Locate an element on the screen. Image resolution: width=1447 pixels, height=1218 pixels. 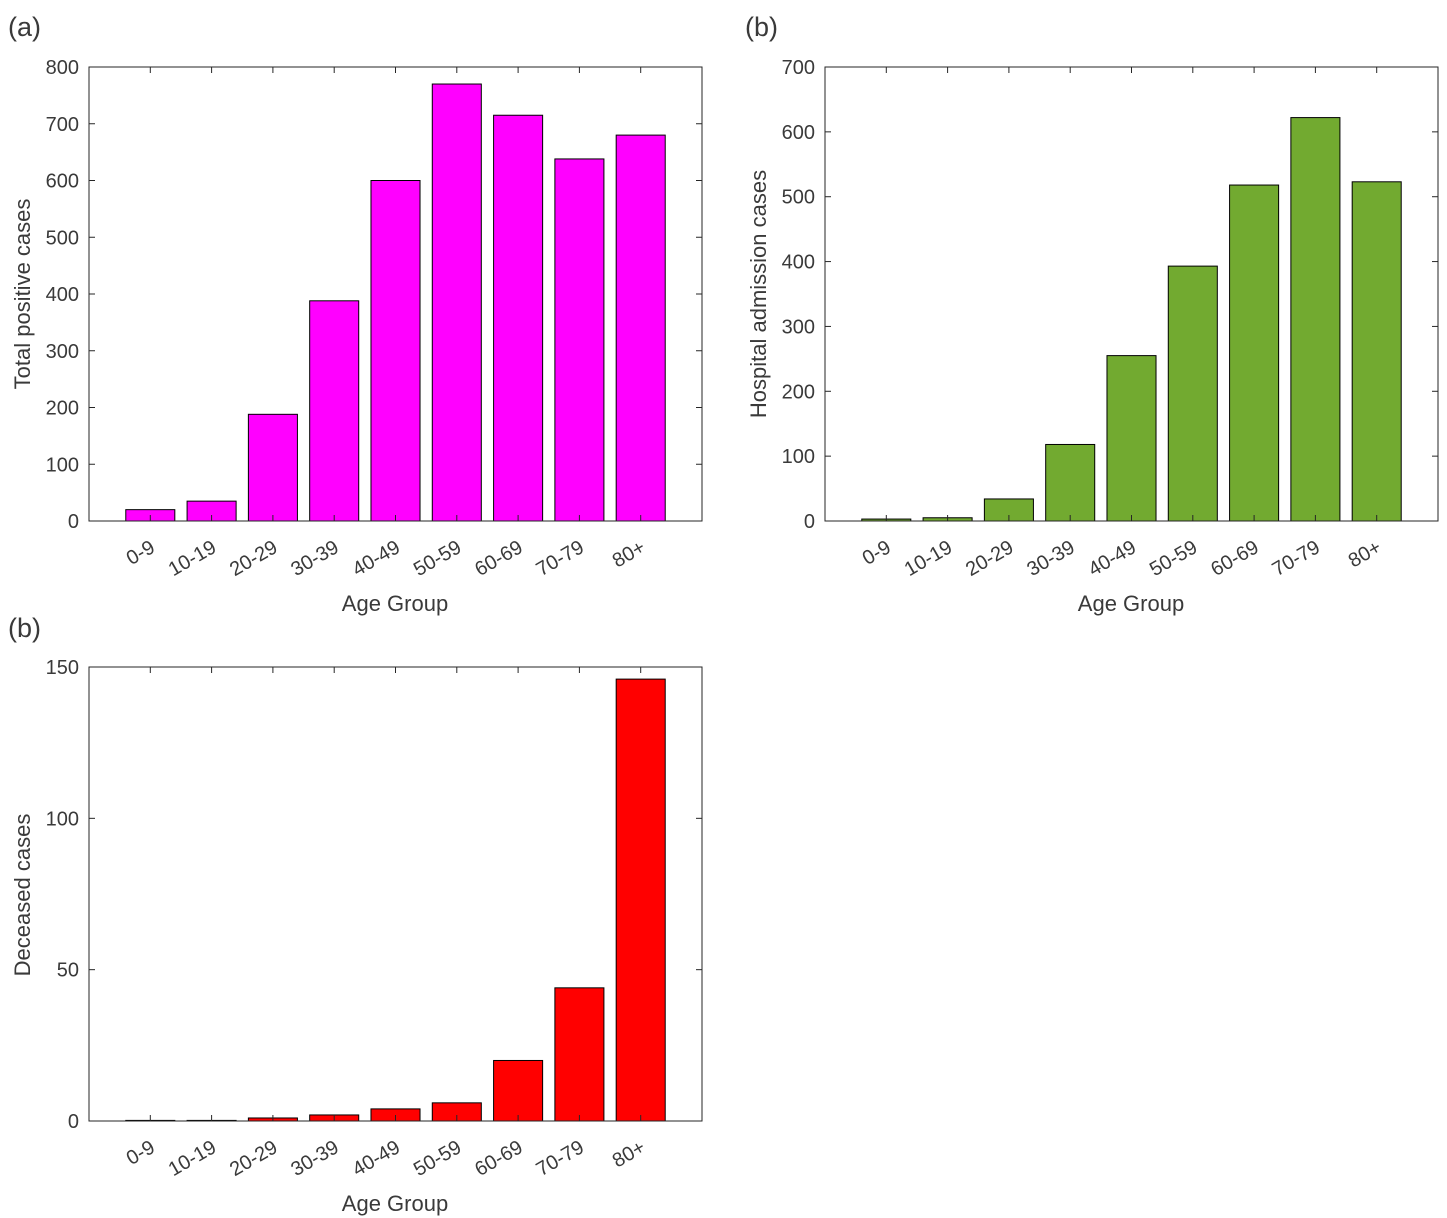
y-axis-label: Deceased cases is located at coordinates (22, 895).